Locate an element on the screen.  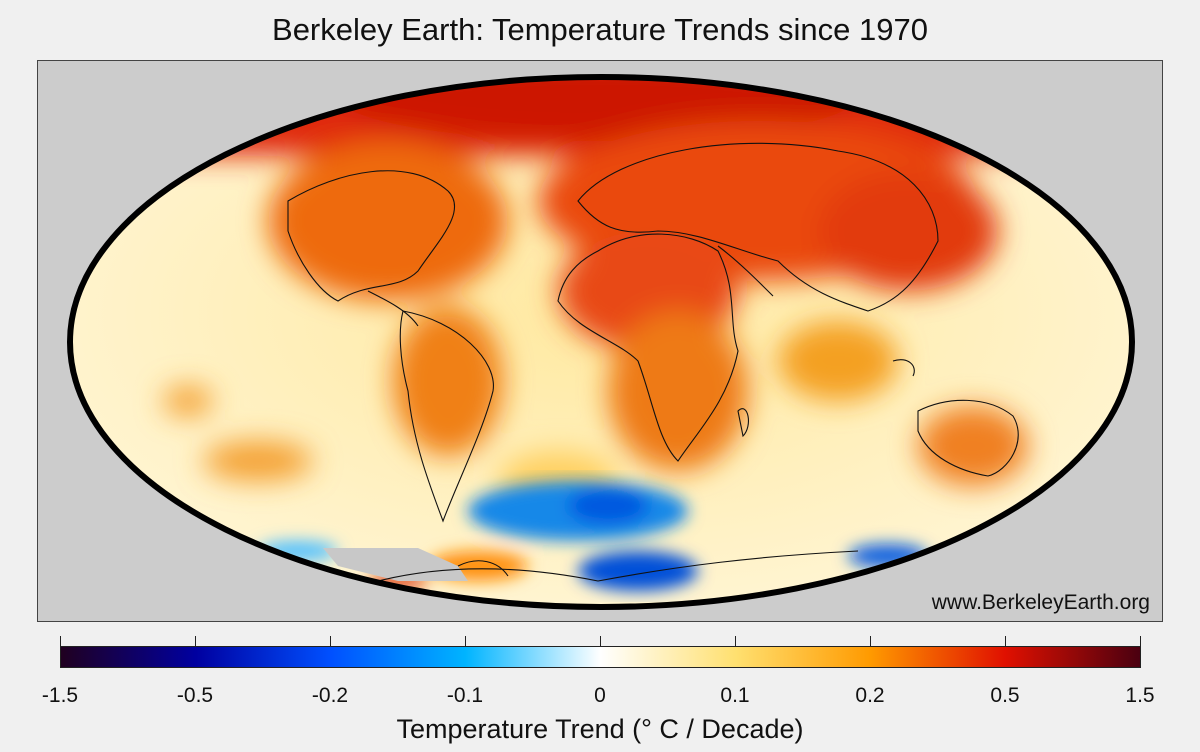
colorbar-tick-label: 0.1 is located at coordinates (735, 695).